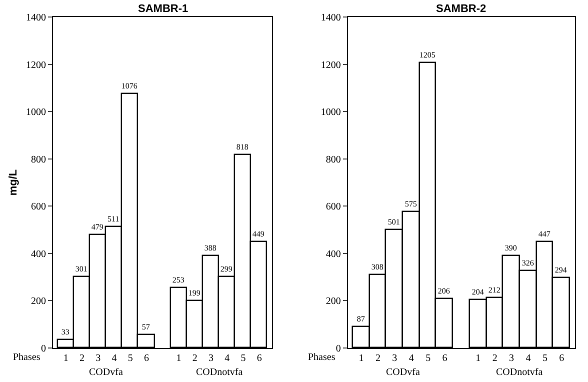 The width and height of the screenshot is (588, 382). I want to click on data-label: 33, so click(65, 331).